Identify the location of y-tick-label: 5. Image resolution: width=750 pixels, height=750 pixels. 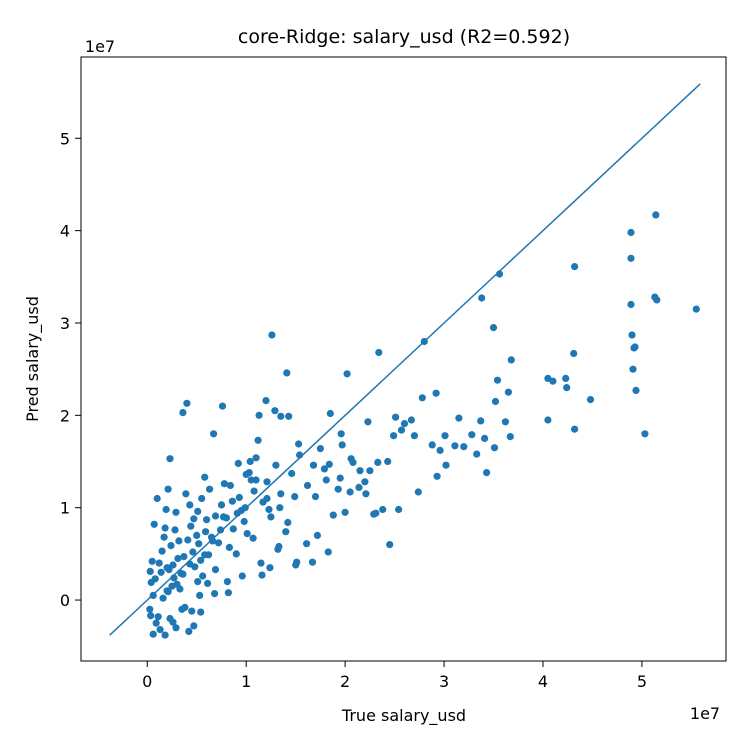
(65, 138).